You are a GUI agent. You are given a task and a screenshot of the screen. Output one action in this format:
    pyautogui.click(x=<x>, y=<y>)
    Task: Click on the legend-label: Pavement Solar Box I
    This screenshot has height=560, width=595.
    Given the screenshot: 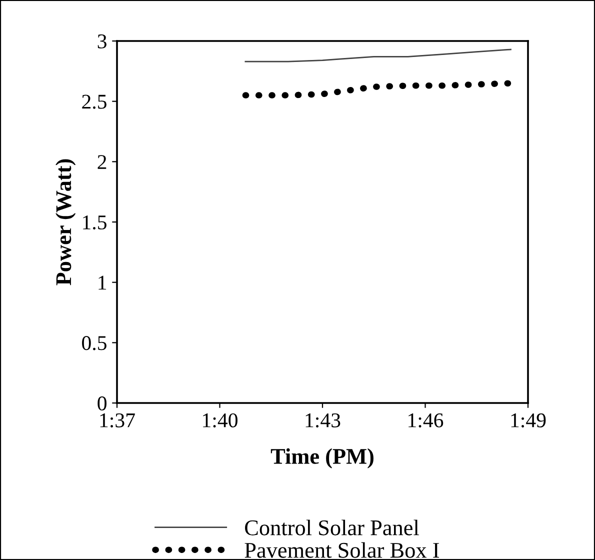 What is the action you would take?
    pyautogui.click(x=341, y=550)
    